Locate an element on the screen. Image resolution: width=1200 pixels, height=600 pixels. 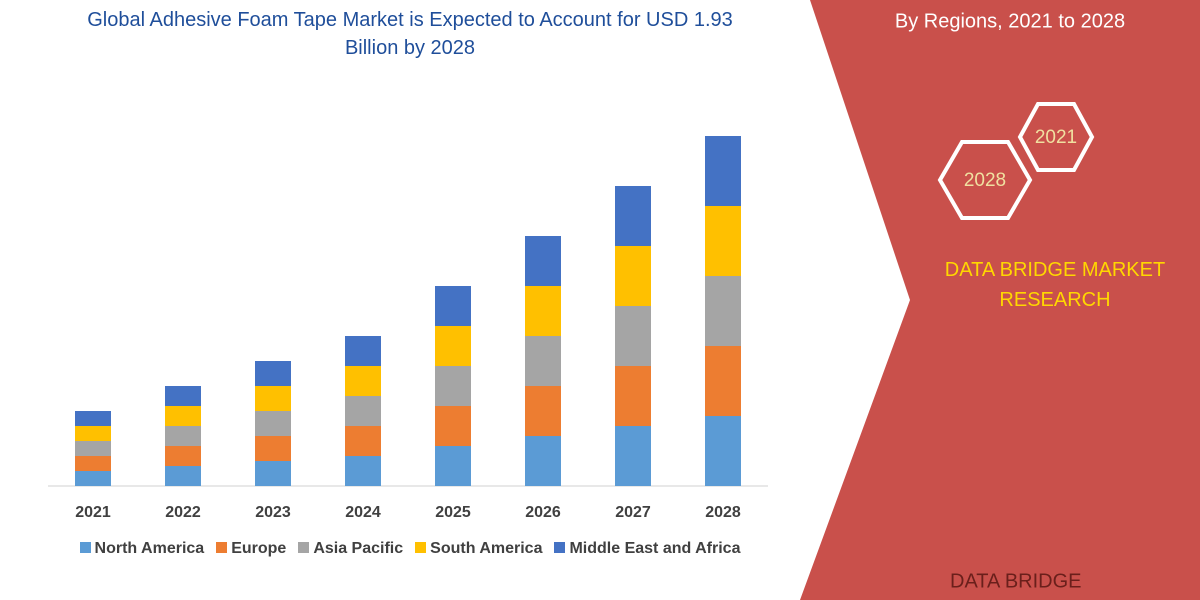
legend-item: Asia Pacific is located at coordinates (350, 549).